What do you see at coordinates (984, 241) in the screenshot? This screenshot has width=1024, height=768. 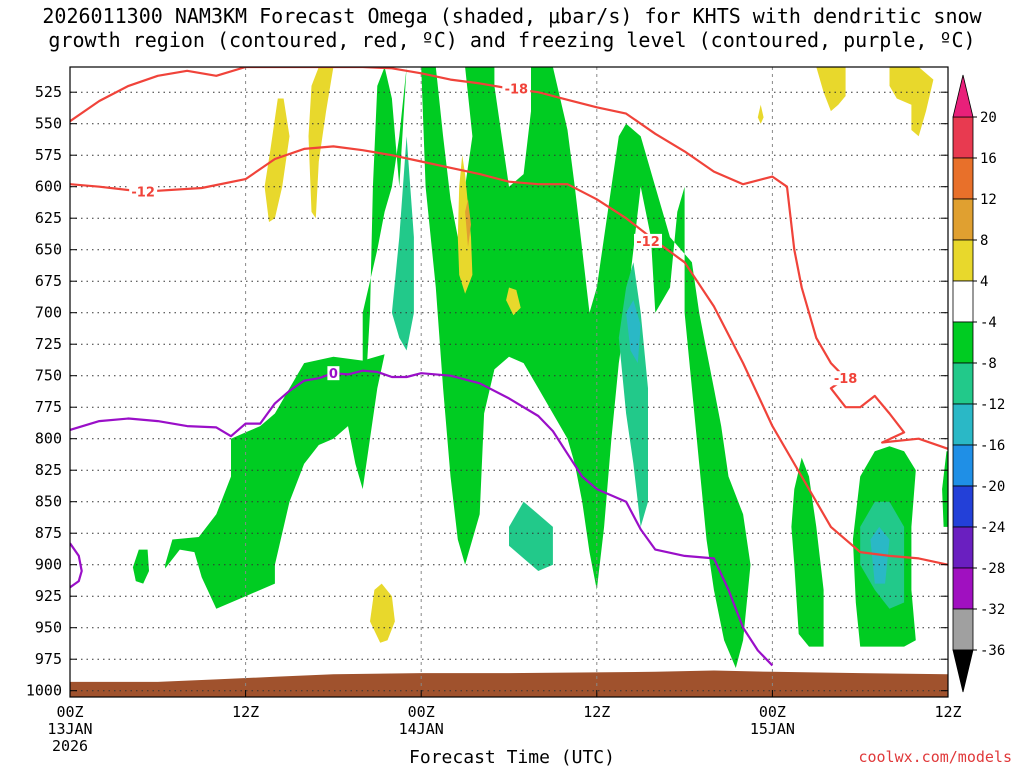 I see `colorbar-label-3: 8` at bounding box center [984, 241].